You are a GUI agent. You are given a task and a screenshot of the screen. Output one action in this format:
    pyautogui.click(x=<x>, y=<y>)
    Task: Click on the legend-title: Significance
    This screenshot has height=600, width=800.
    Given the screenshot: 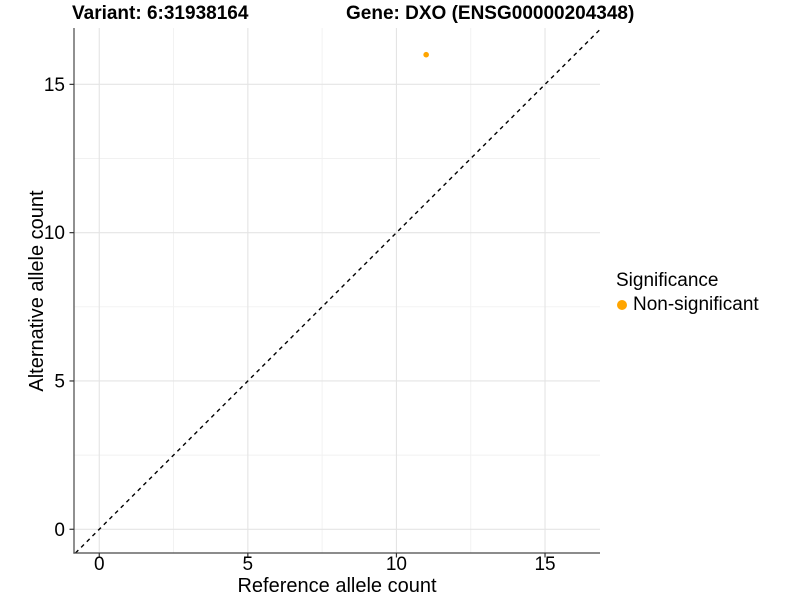 What is the action you would take?
    pyautogui.click(x=667, y=280)
    